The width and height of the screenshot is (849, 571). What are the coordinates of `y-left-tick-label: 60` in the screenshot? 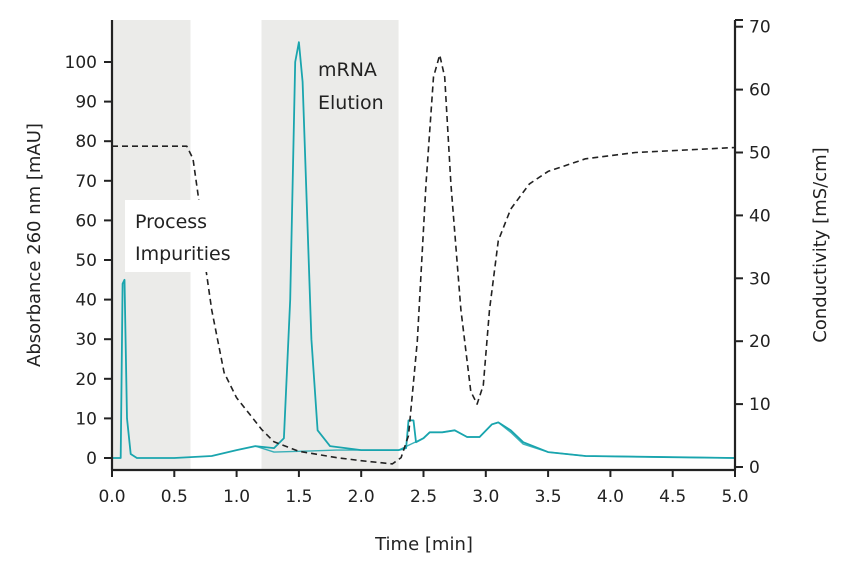 It's located at (86, 221).